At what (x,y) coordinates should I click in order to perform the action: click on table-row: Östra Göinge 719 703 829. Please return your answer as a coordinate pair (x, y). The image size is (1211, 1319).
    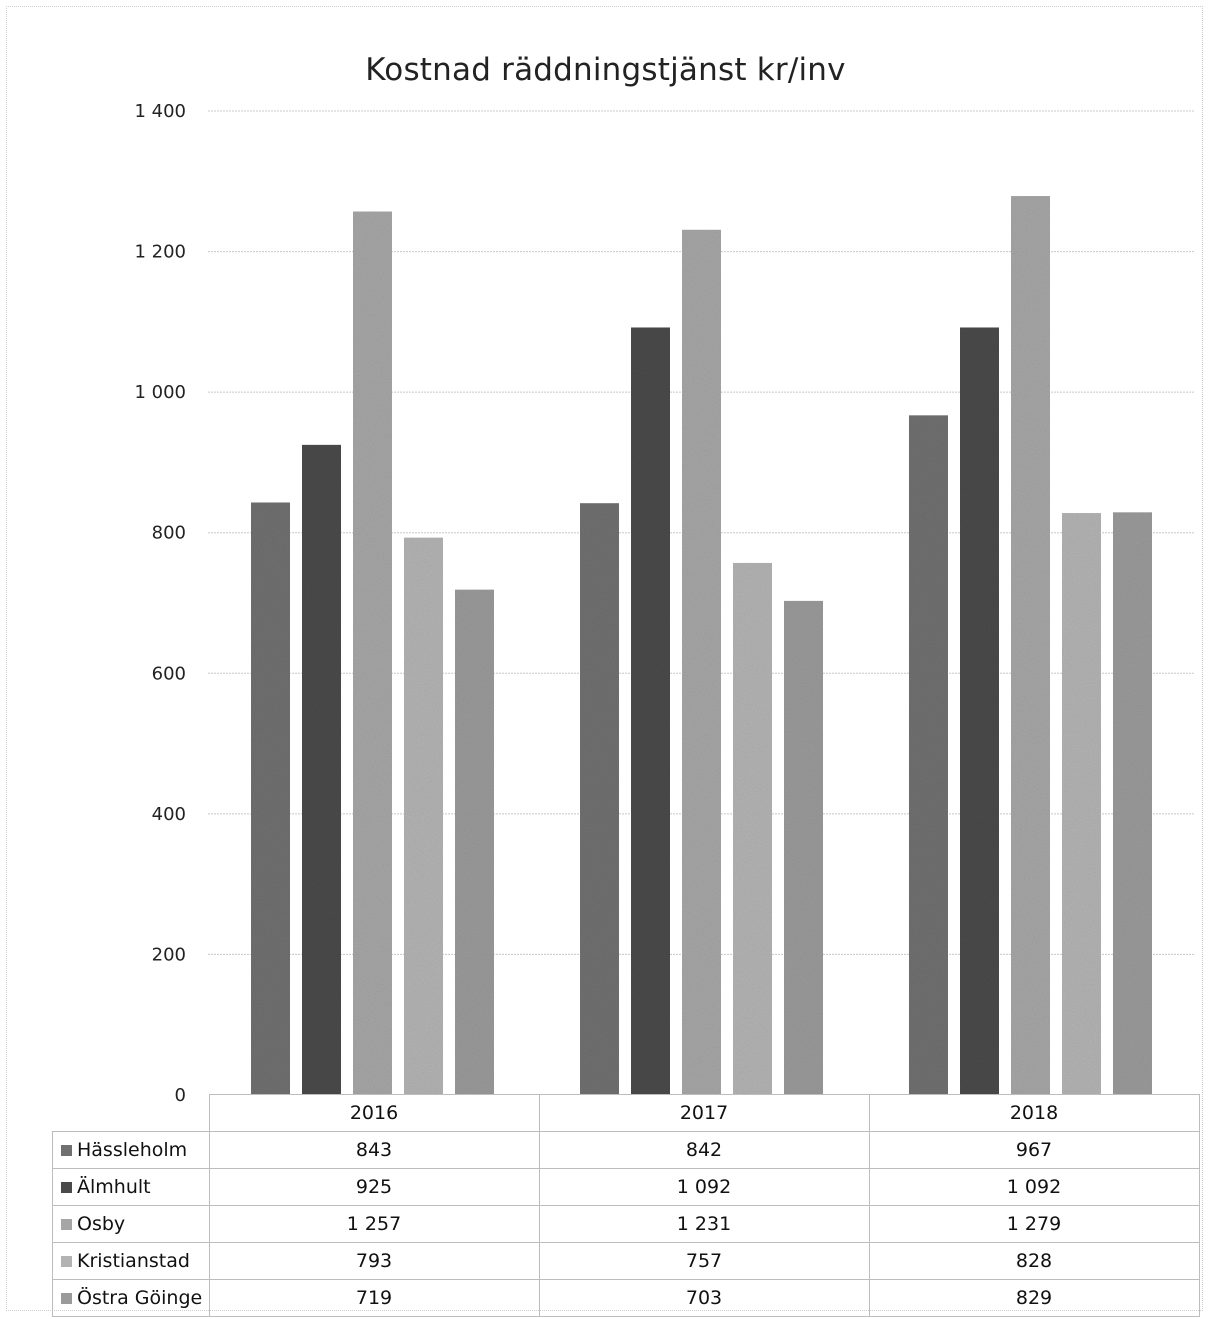
    Looking at the image, I should click on (626, 1298).